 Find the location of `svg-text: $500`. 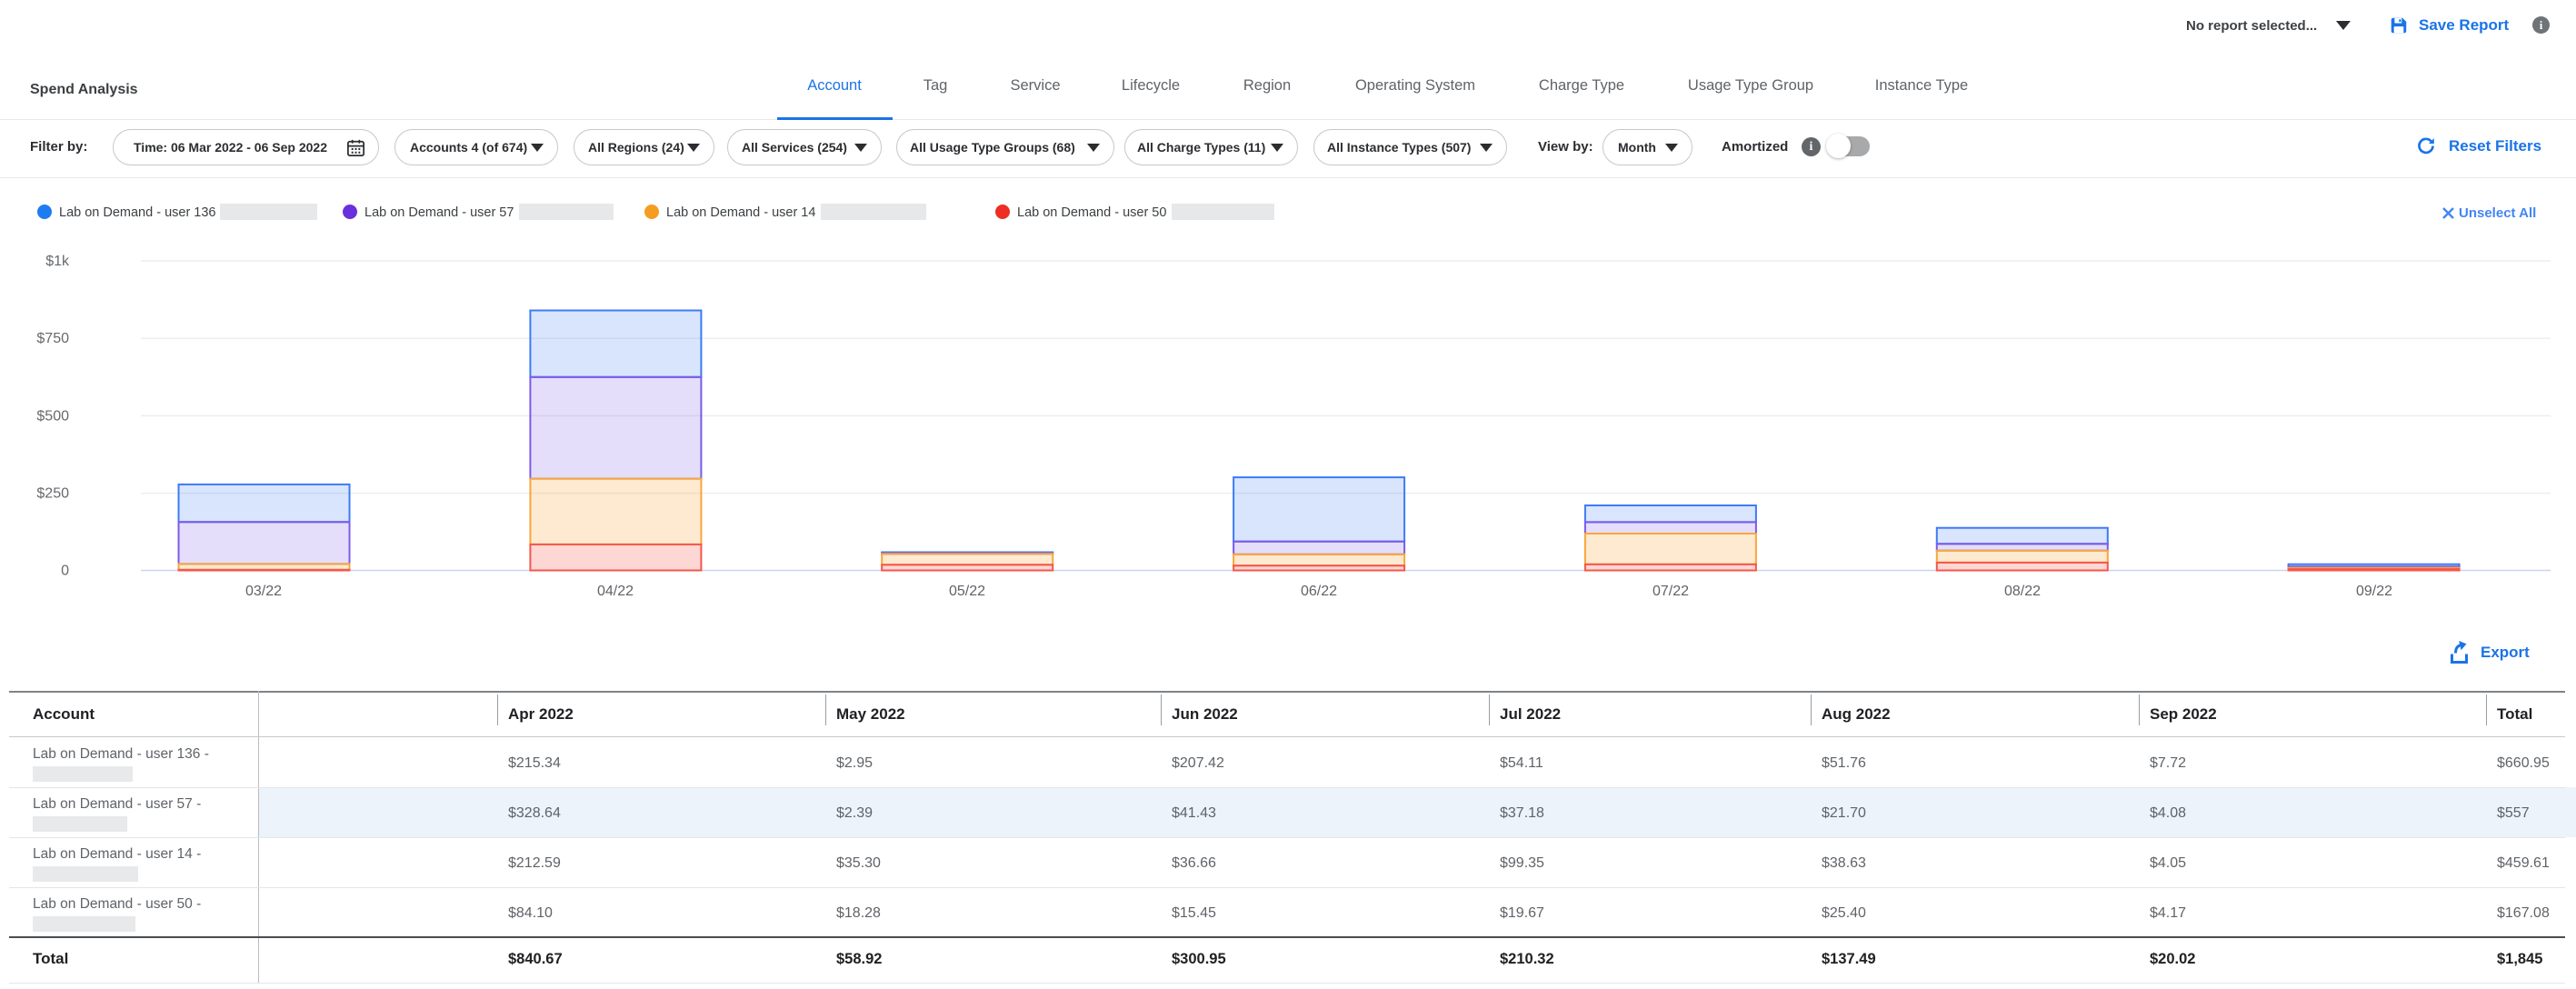

svg-text: $500 is located at coordinates (52, 416).